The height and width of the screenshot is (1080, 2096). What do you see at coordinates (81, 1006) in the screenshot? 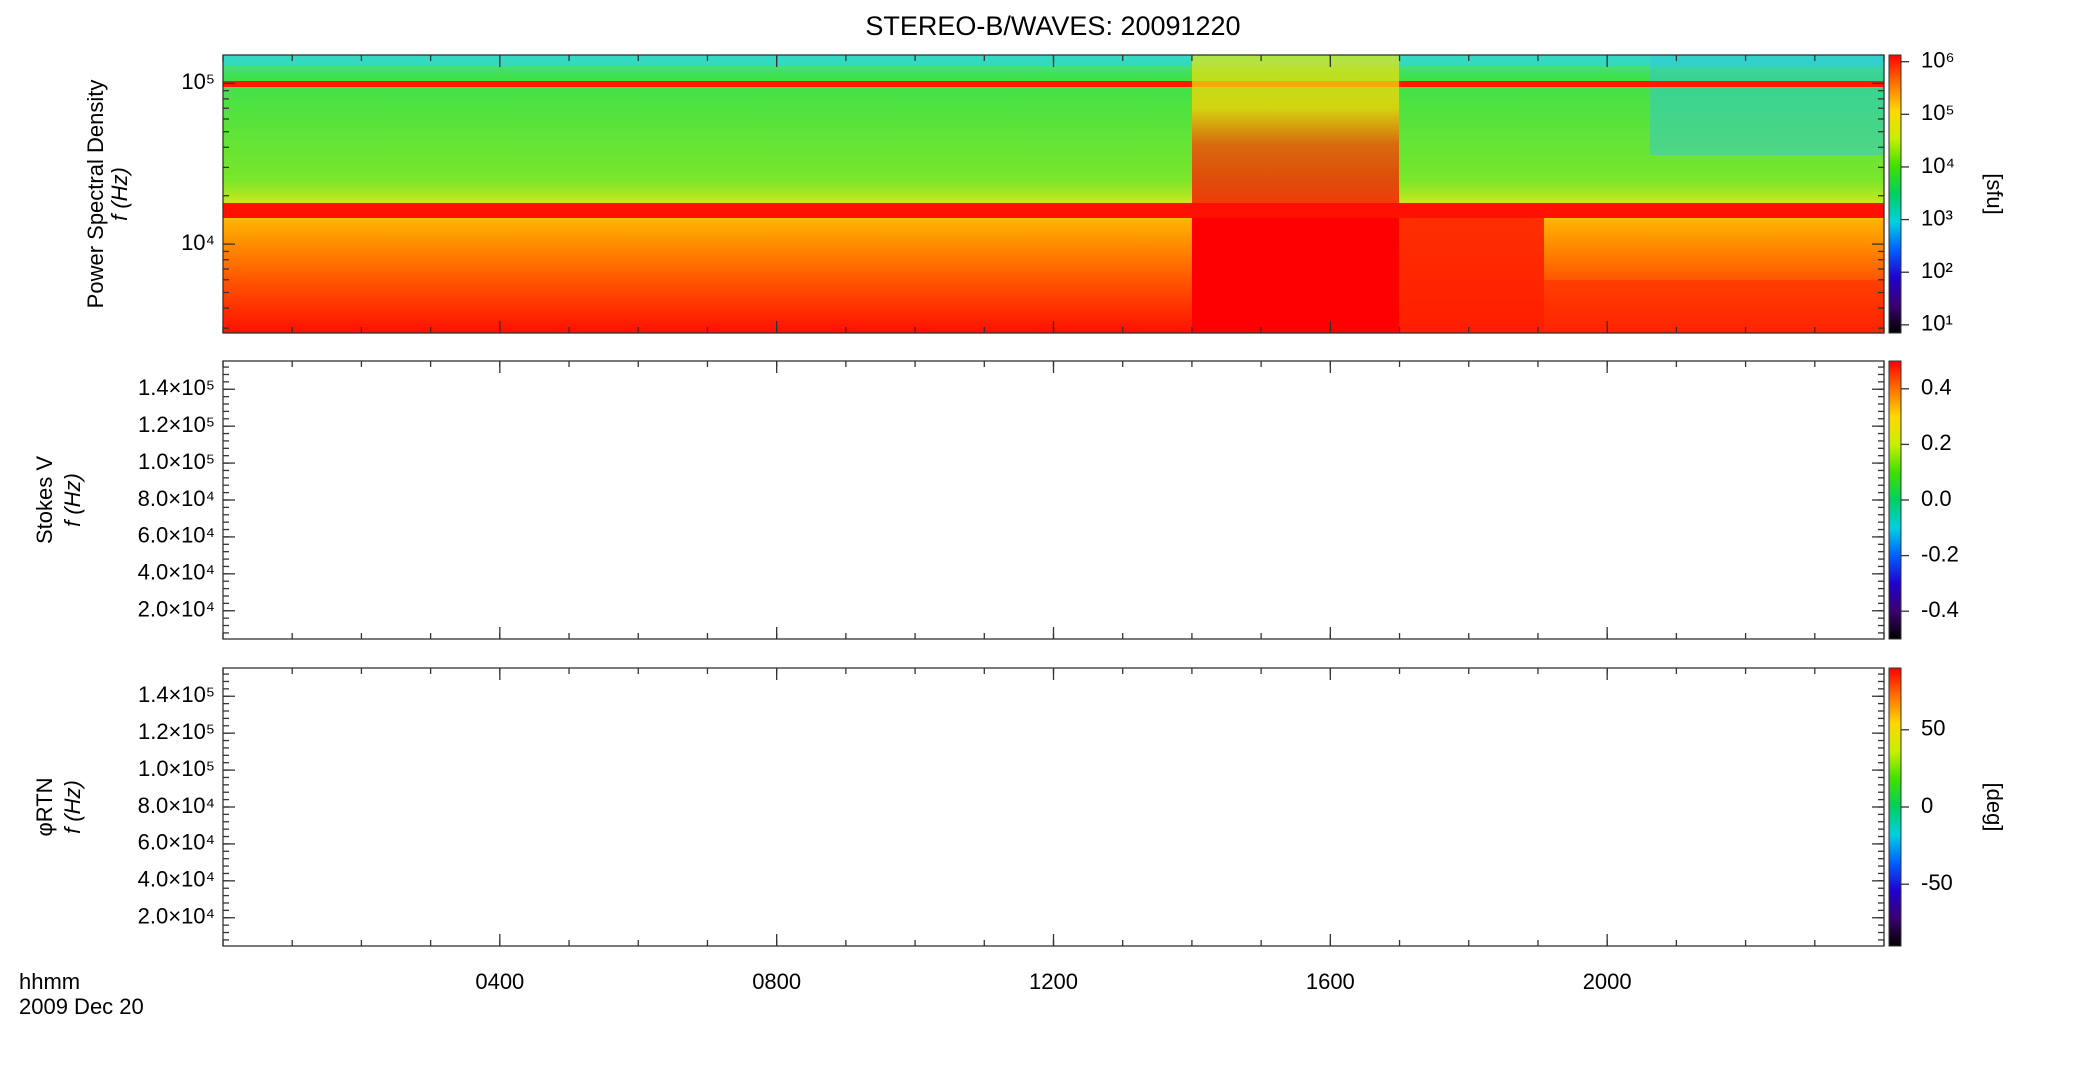
I see `x-axis-label: 2009 Dec 20` at bounding box center [81, 1006].